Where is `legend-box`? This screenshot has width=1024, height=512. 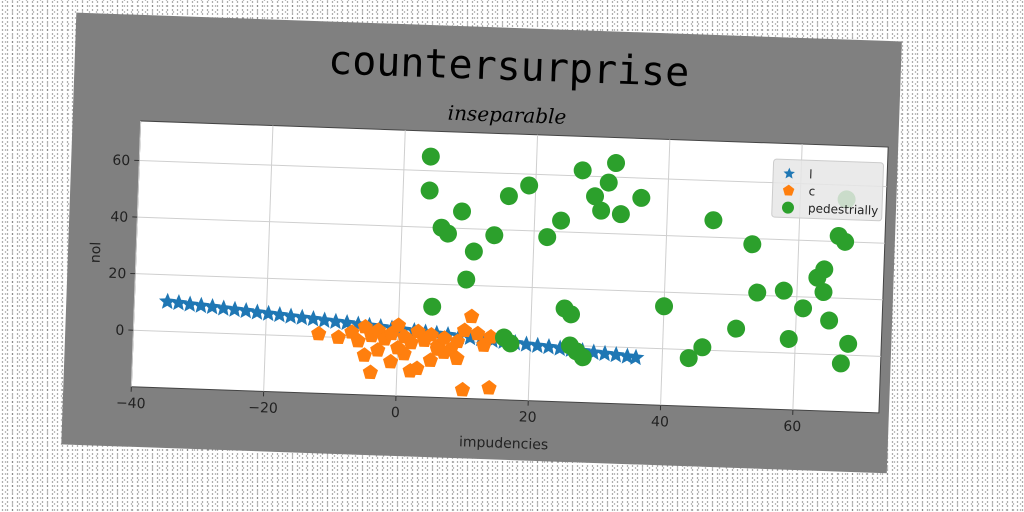
legend-box is located at coordinates (828, 190).